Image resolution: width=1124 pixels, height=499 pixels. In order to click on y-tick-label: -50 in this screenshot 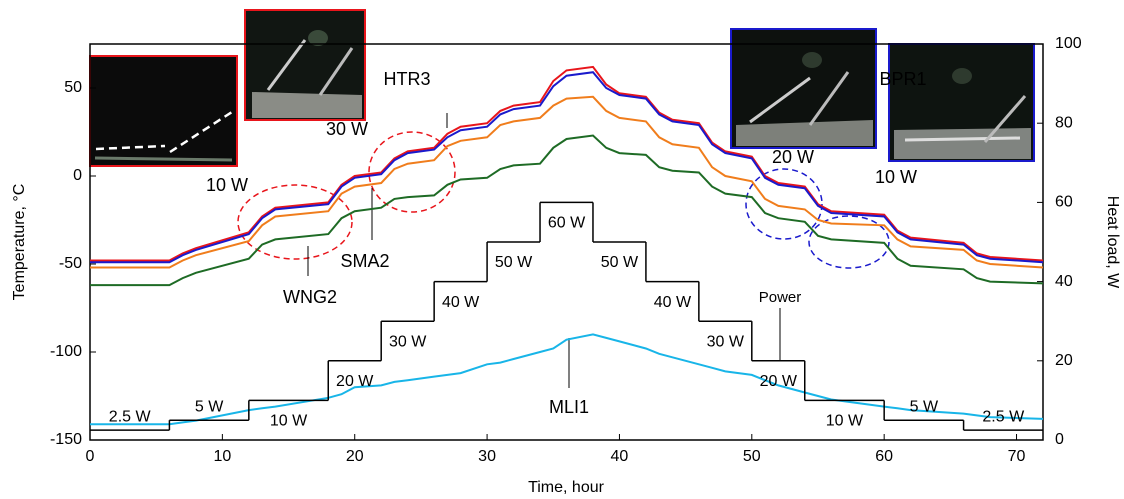, I will do `click(70, 263)`.